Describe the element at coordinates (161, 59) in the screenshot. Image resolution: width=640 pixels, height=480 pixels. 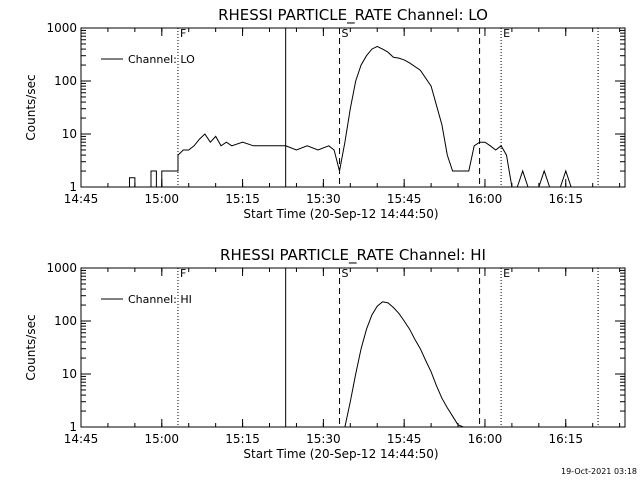
I see `legend-entry: Channel: LO` at that location.